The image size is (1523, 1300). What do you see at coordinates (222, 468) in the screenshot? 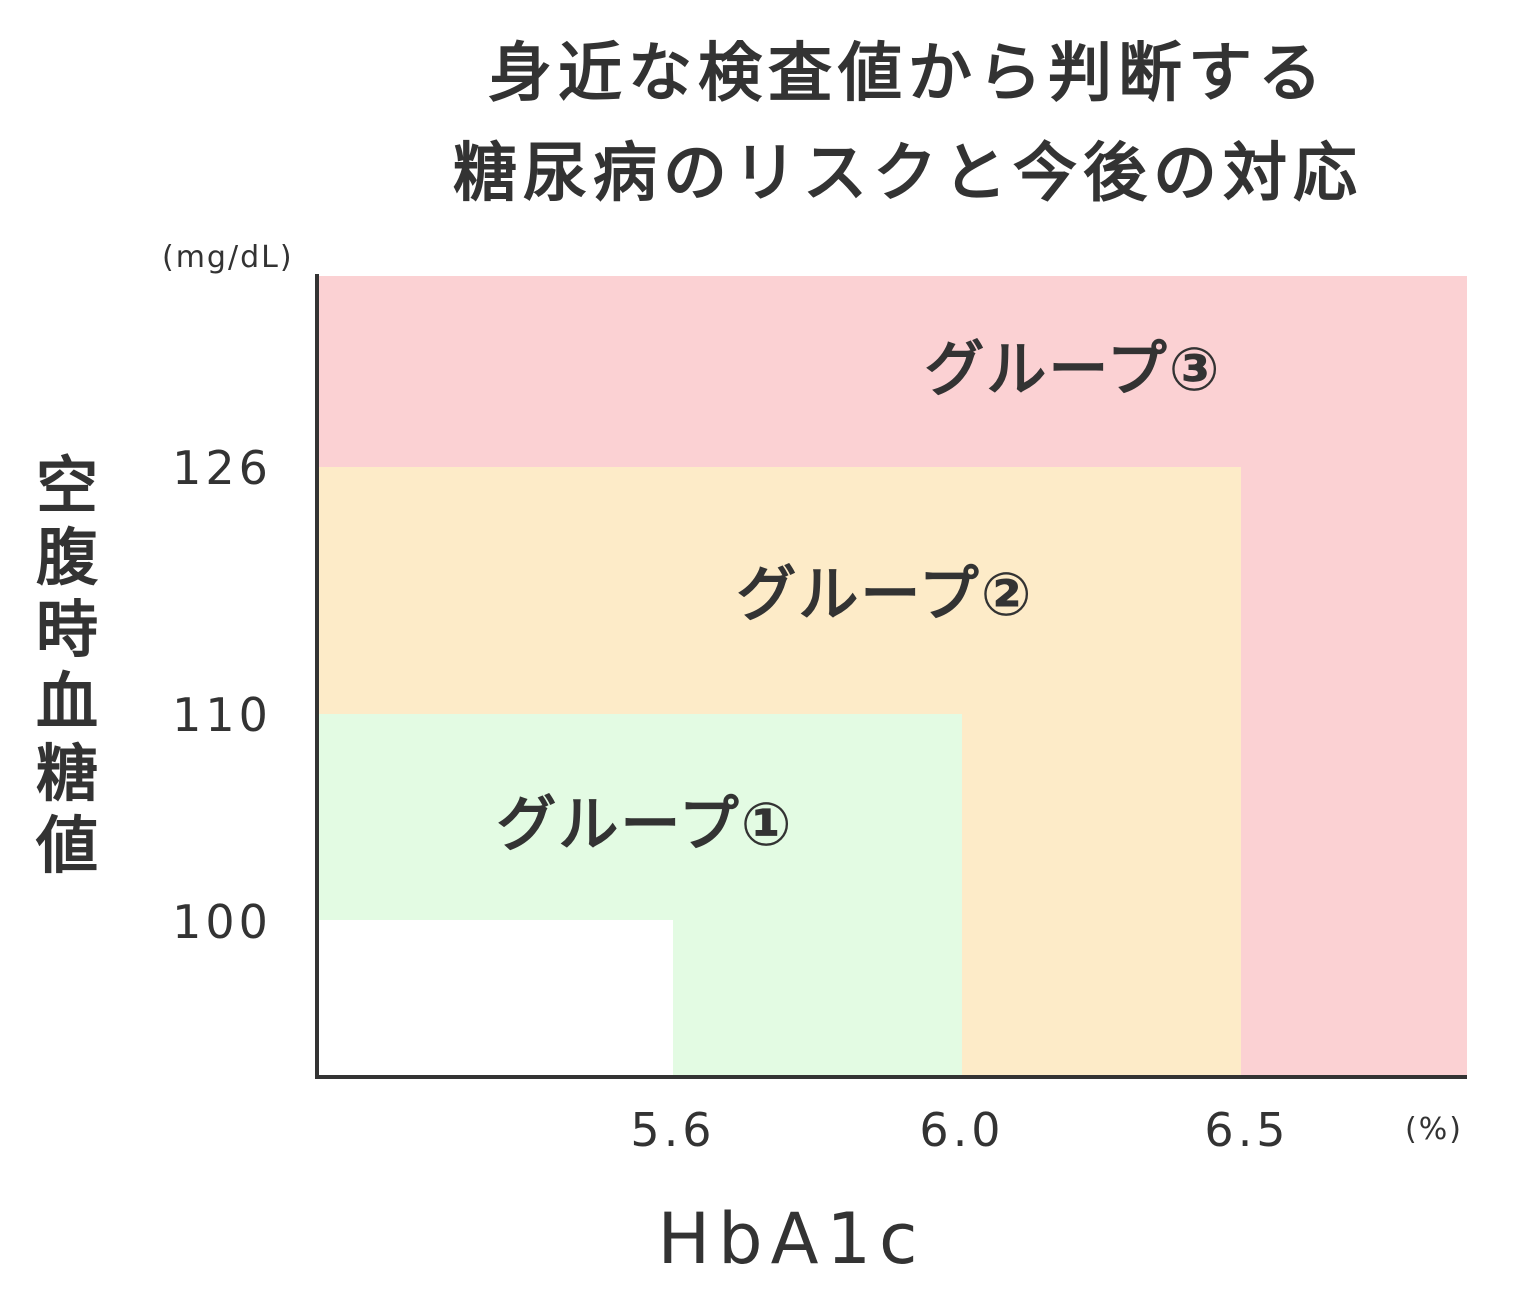
I see `y-tick-label: 126` at bounding box center [222, 468].